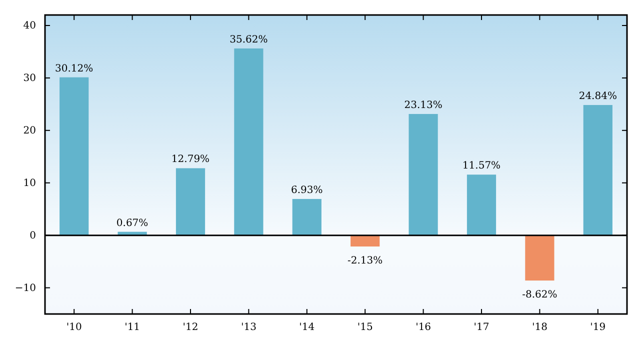 The height and width of the screenshot is (347, 641). Describe the element at coordinates (540, 295) in the screenshot. I see `data-label: -8.62%` at that location.